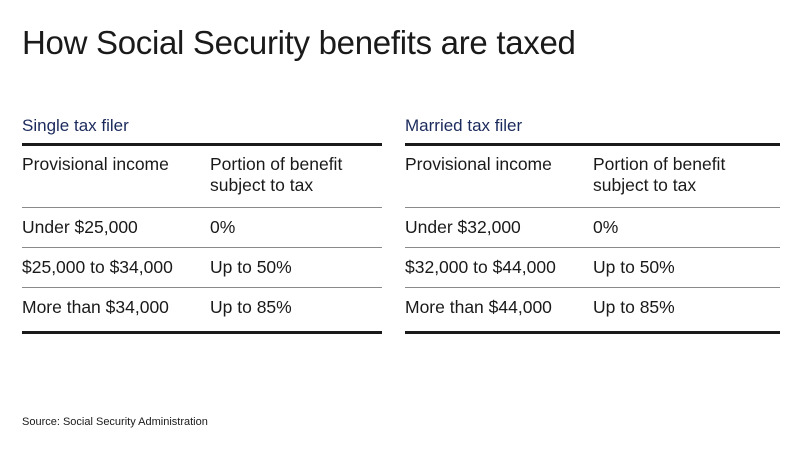 The height and width of the screenshot is (450, 800). I want to click on source-note: Source: Social Security Administration, so click(115, 422).